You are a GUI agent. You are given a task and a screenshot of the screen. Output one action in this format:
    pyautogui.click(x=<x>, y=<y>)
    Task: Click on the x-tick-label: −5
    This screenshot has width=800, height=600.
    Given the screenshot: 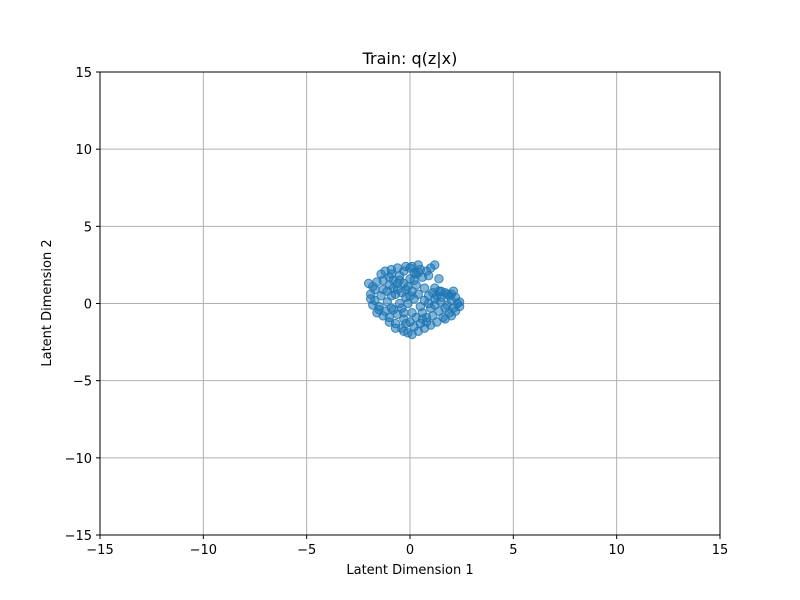 What is the action you would take?
    pyautogui.click(x=306, y=550)
    